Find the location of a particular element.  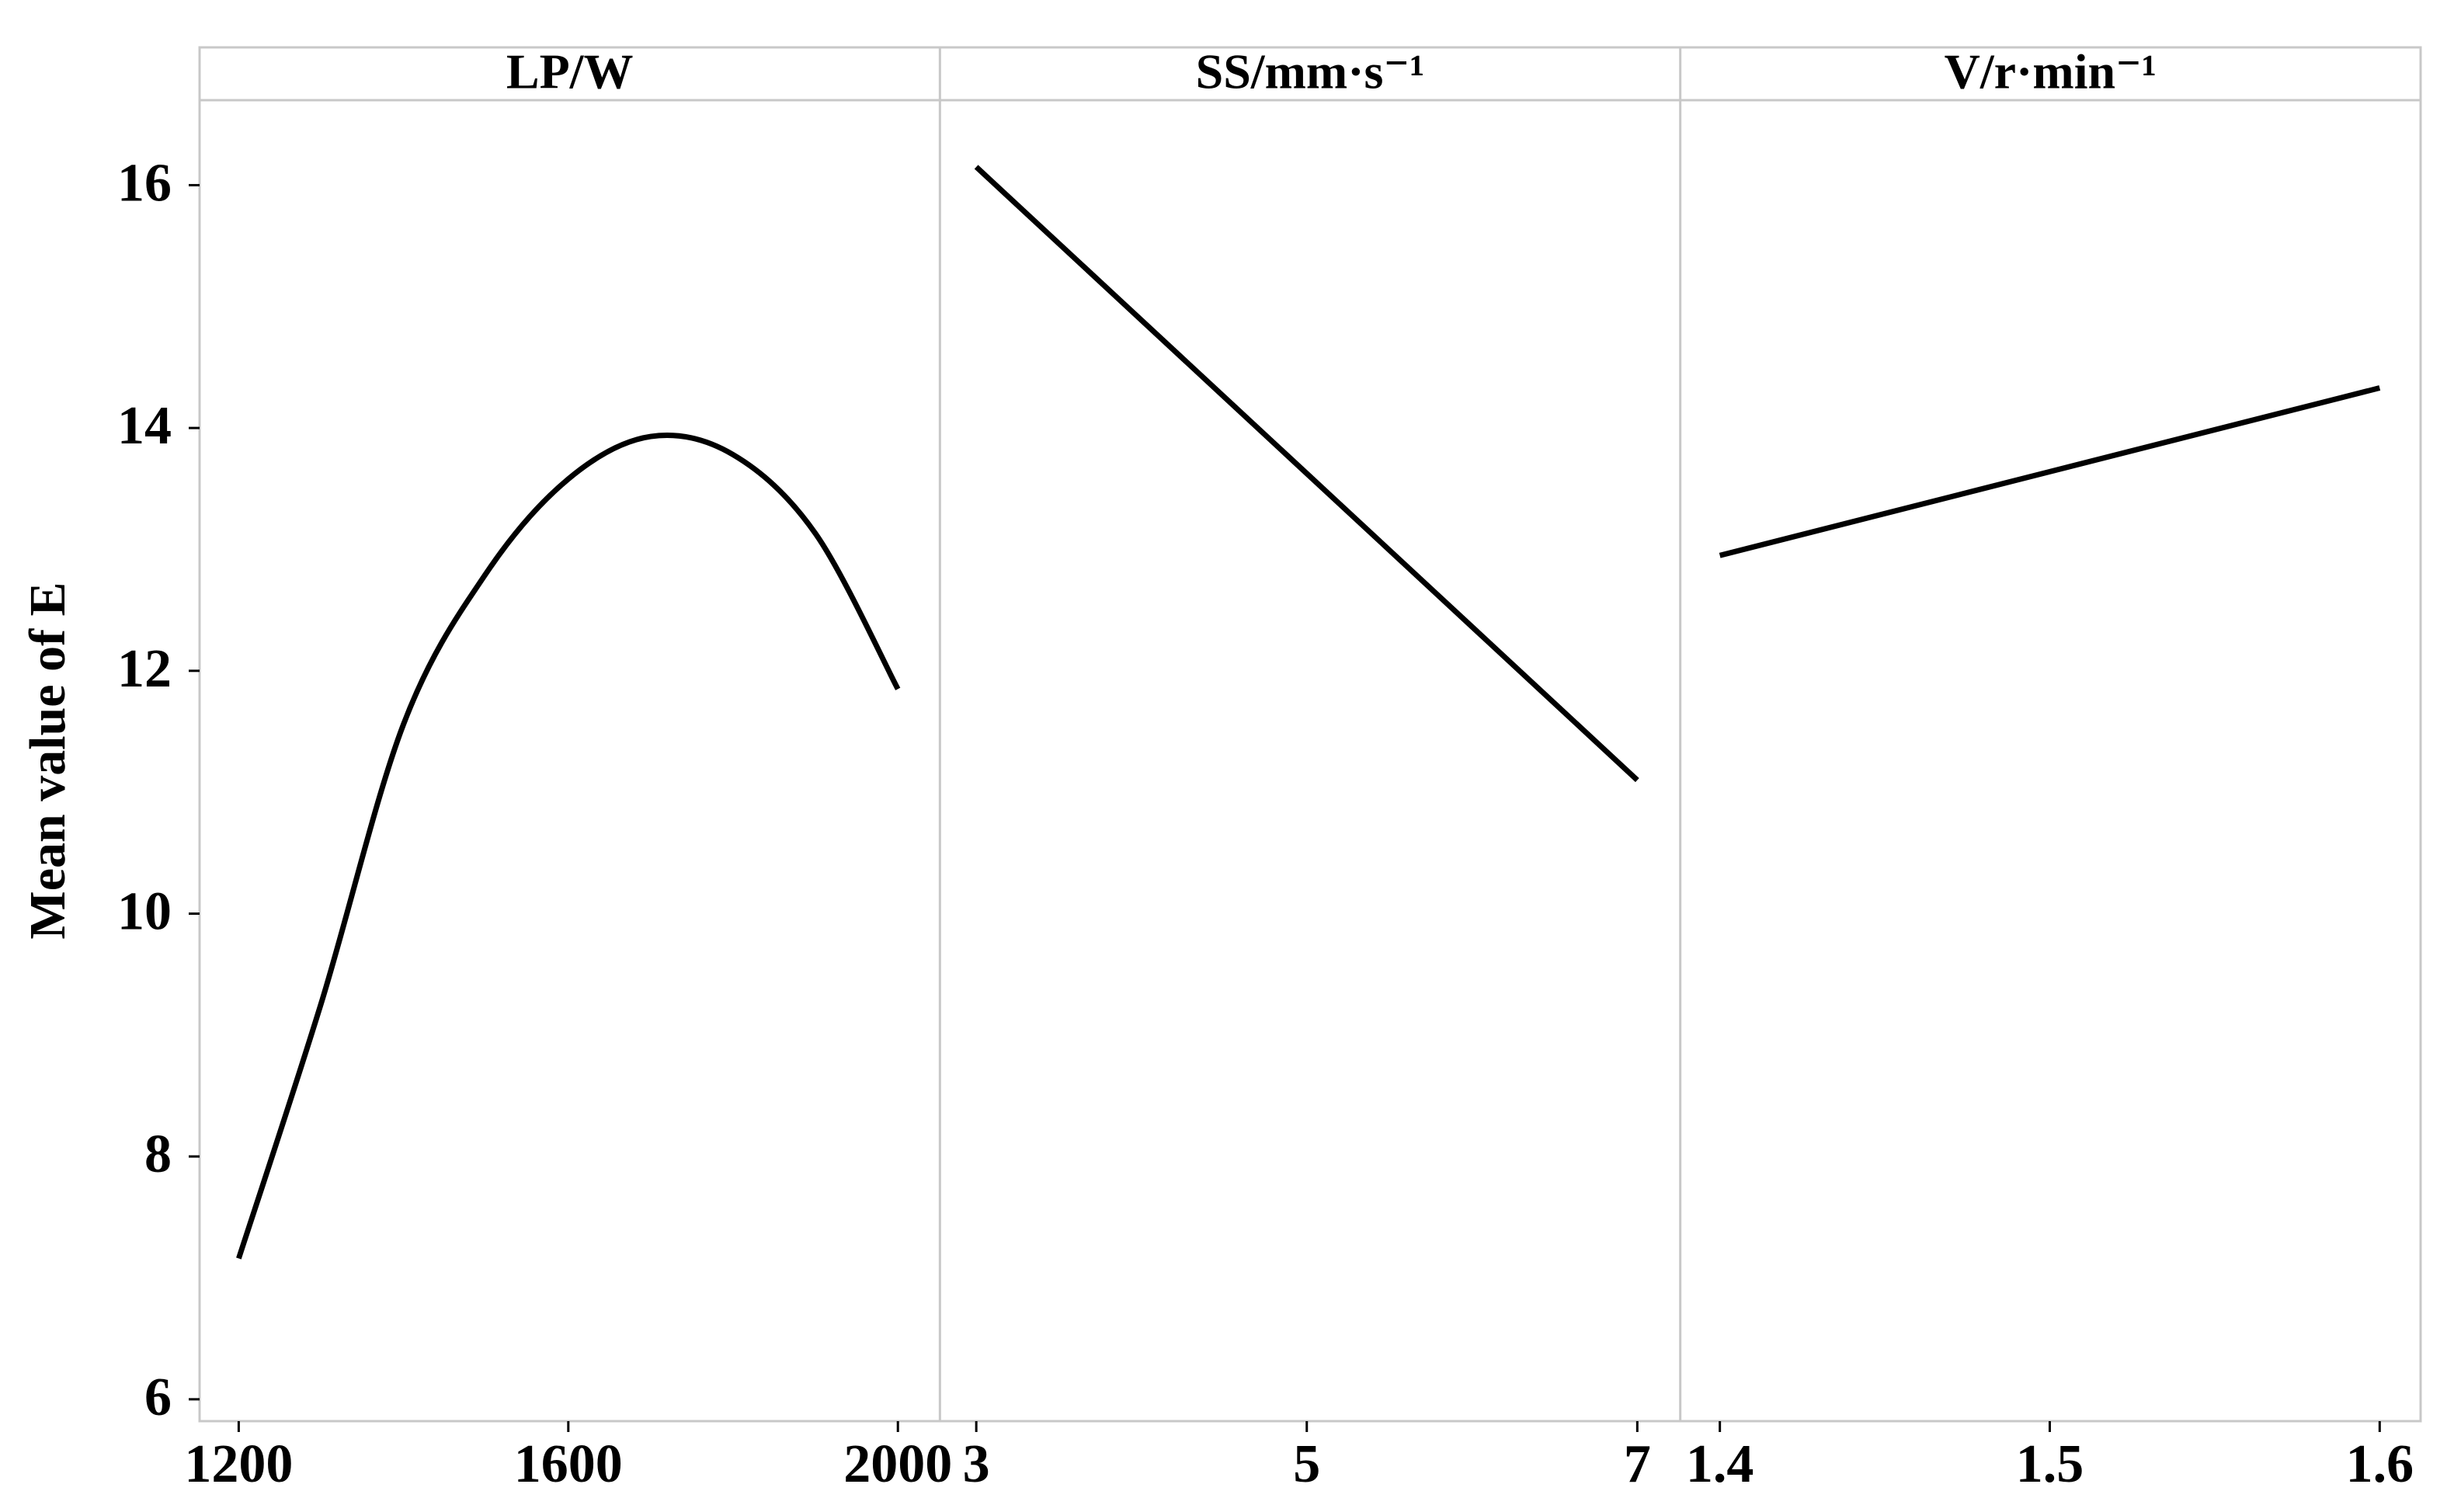

x-tick-label: 1.5 is located at coordinates (2050, 1464).